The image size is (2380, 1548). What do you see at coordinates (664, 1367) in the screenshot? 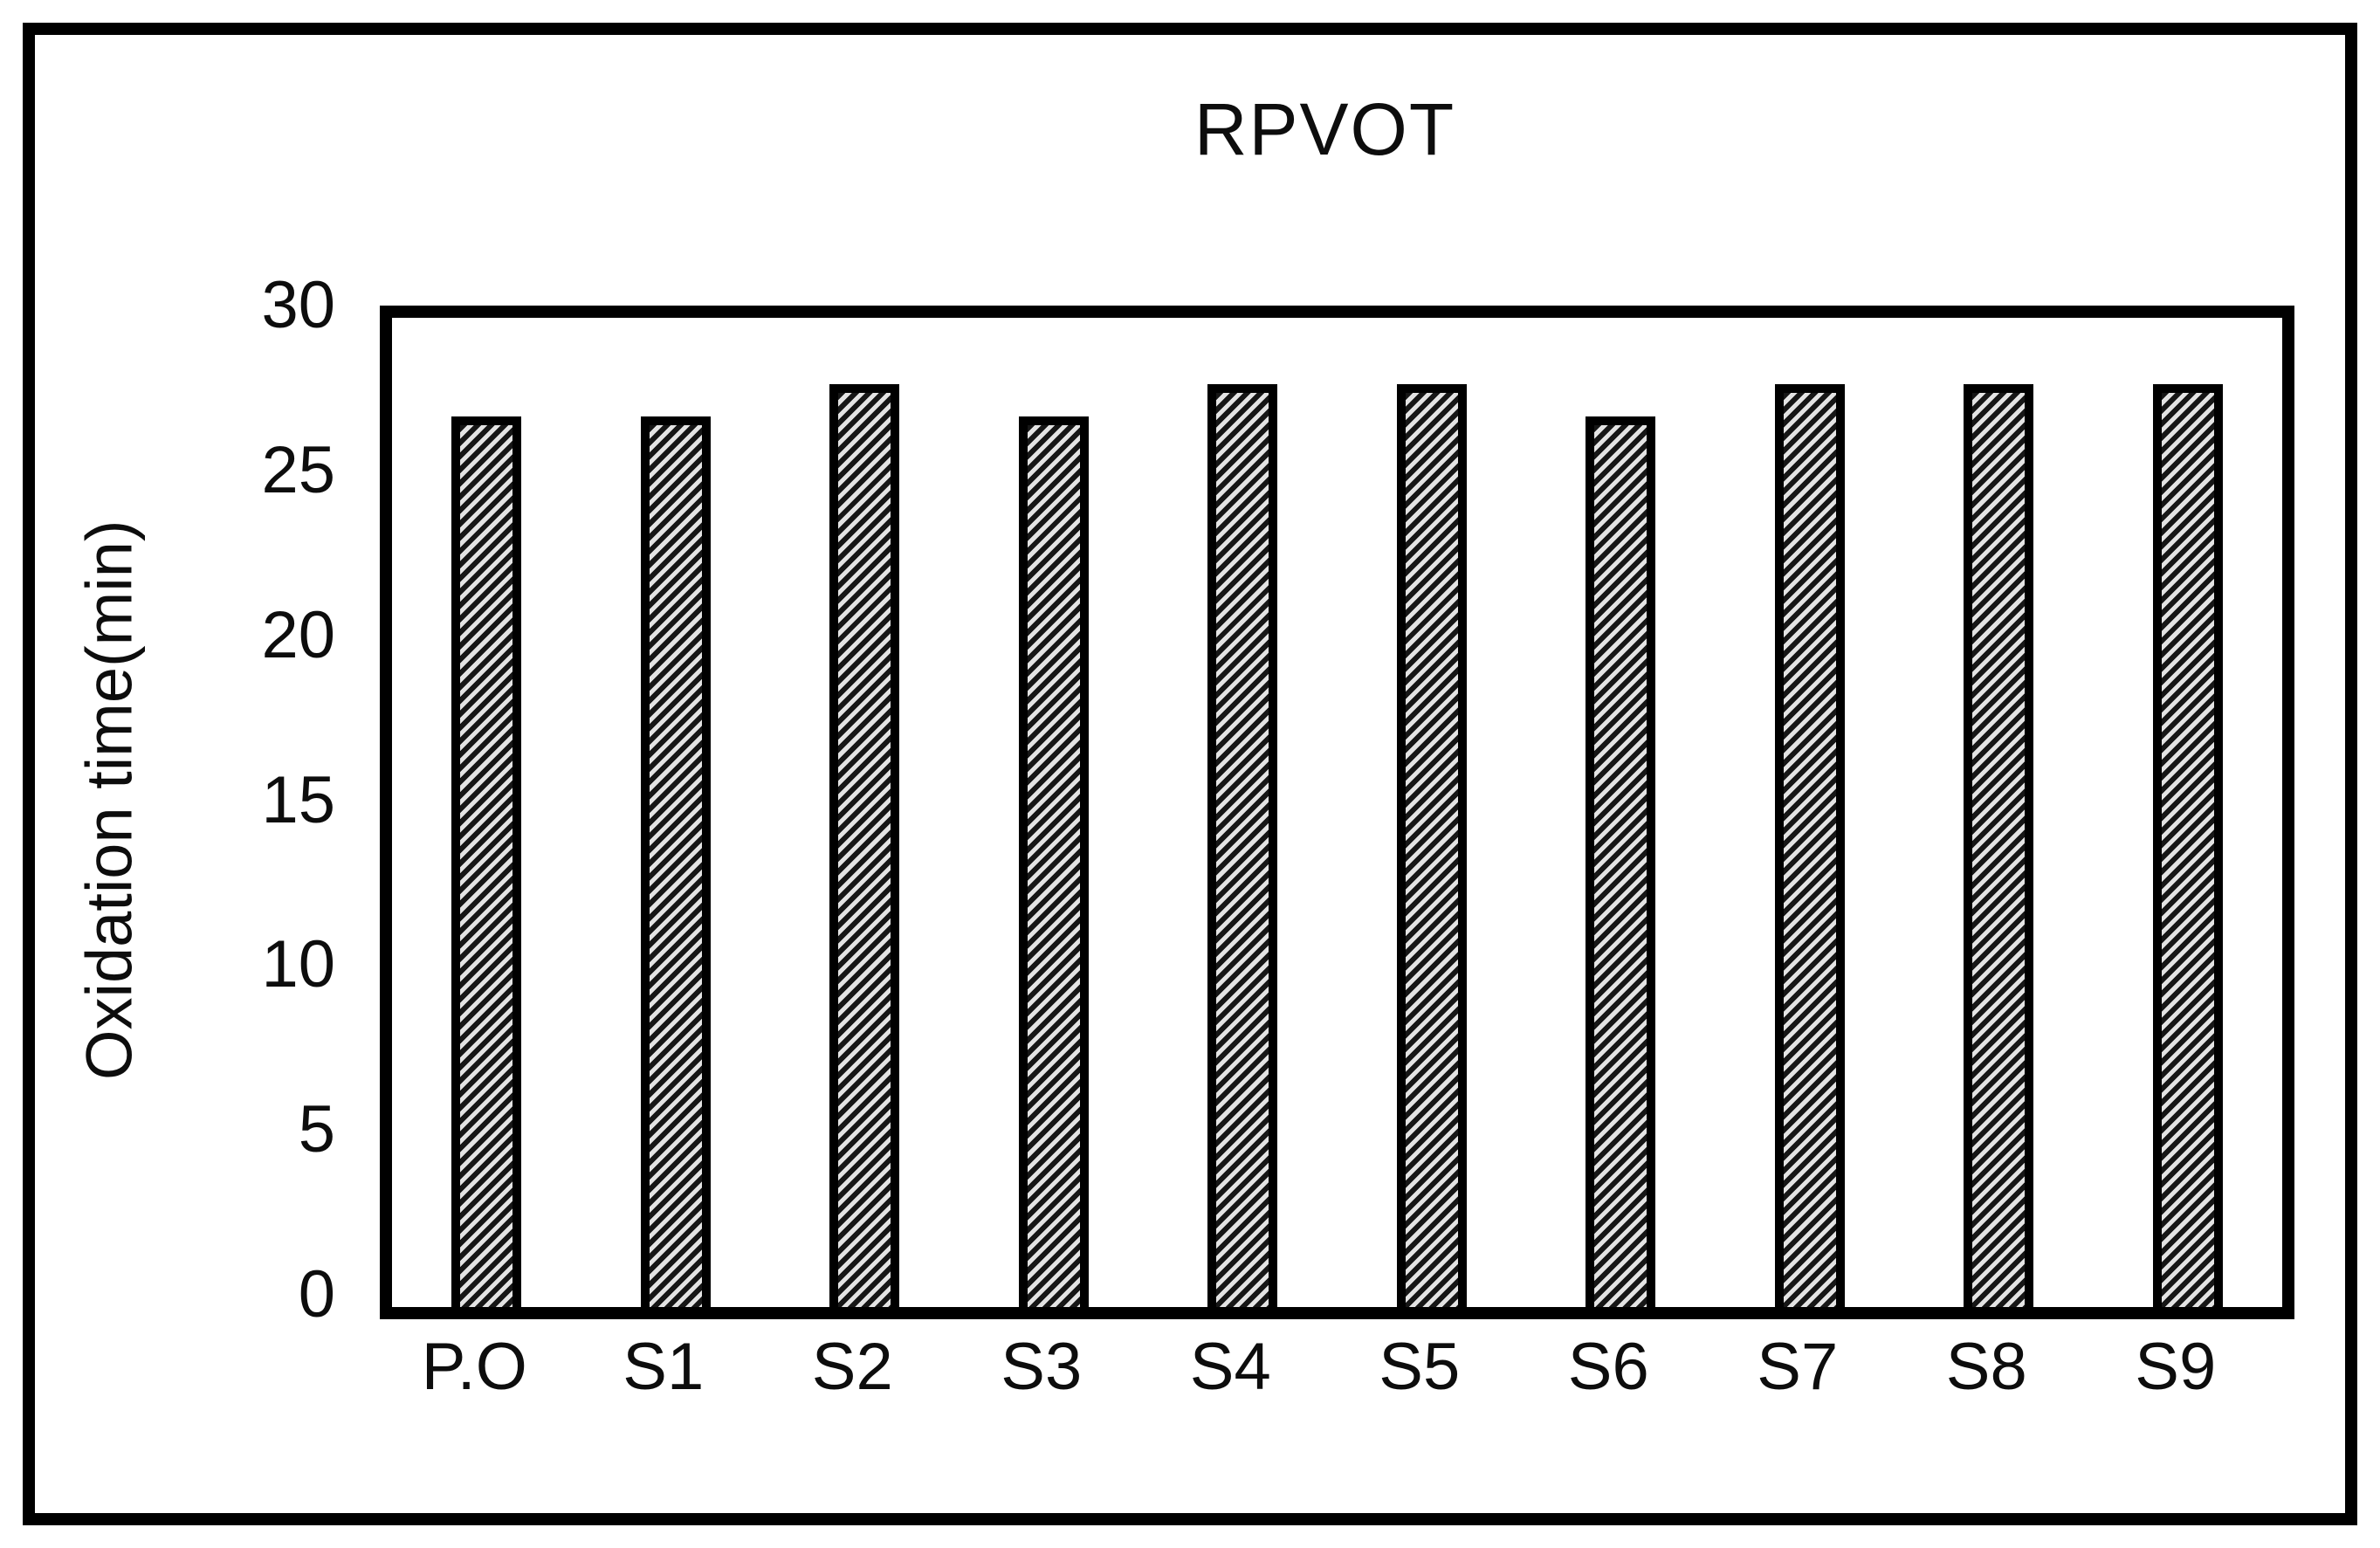
I see `x-tick-label: S1` at bounding box center [664, 1367].